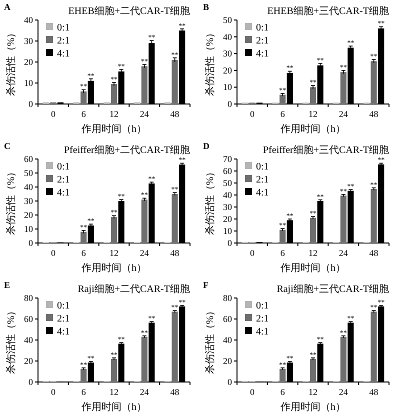 This screenshot has height=417, width=397. I want to click on chart-title: B, so click(206, 7).